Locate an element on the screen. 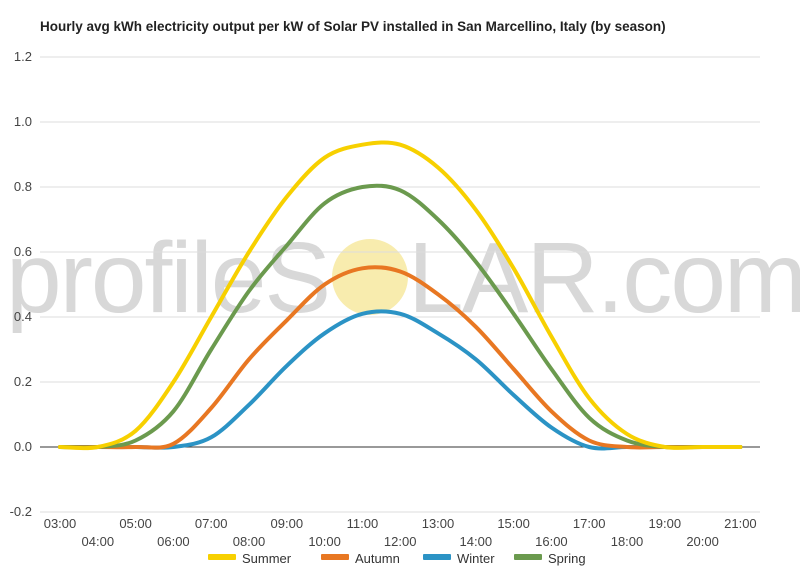 This screenshot has height=570, width=800. legend-label-summer: Summer is located at coordinates (267, 558).